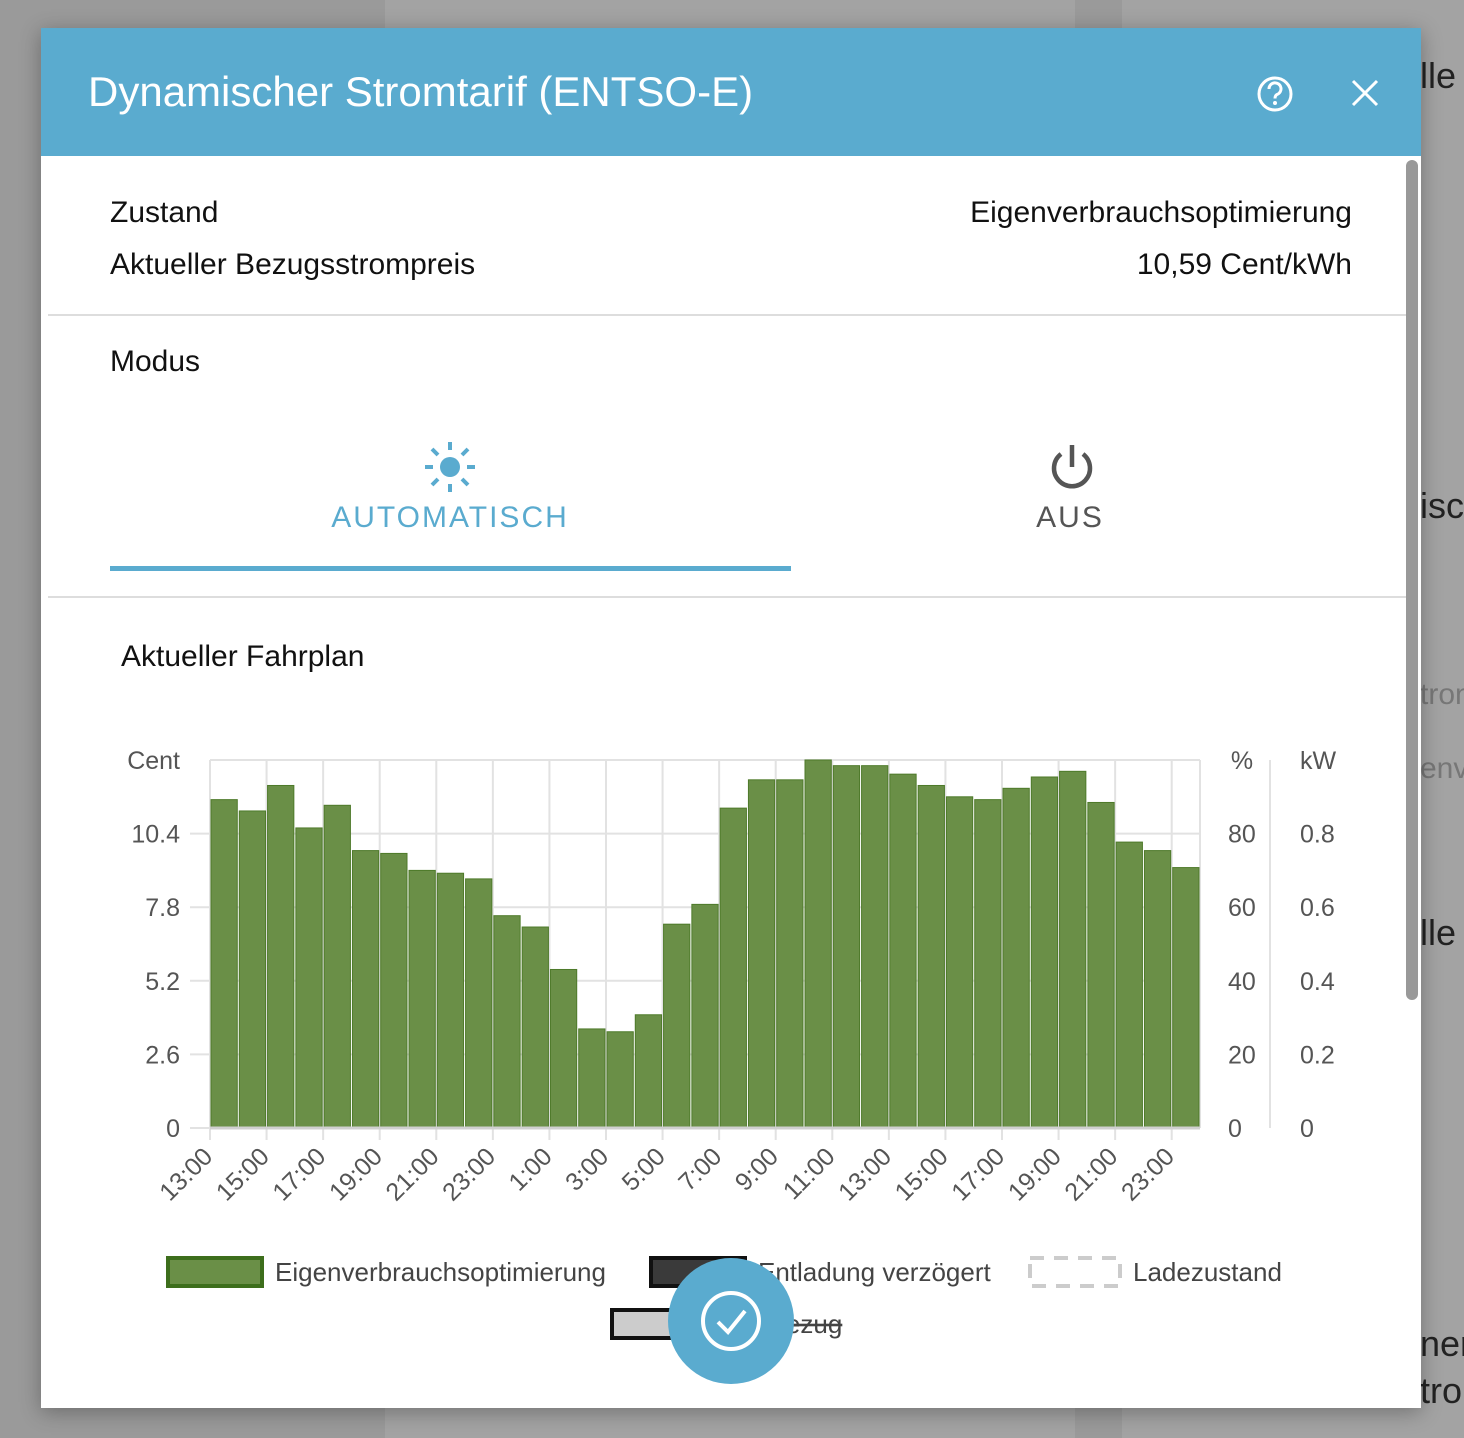 The image size is (1464, 1438). What do you see at coordinates (1412, 580) in the screenshot?
I see `scrollbar` at bounding box center [1412, 580].